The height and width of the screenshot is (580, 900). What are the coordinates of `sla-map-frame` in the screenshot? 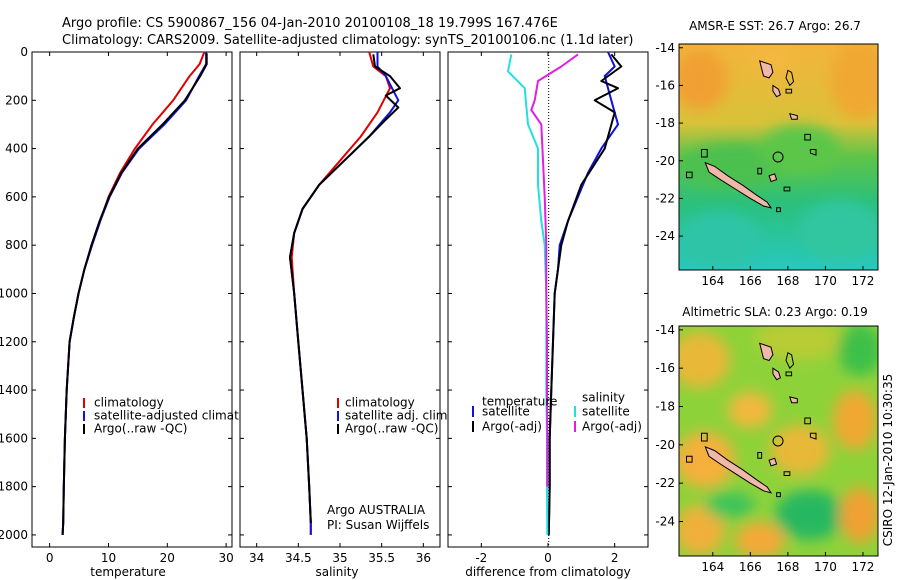 It's located at (778, 441).